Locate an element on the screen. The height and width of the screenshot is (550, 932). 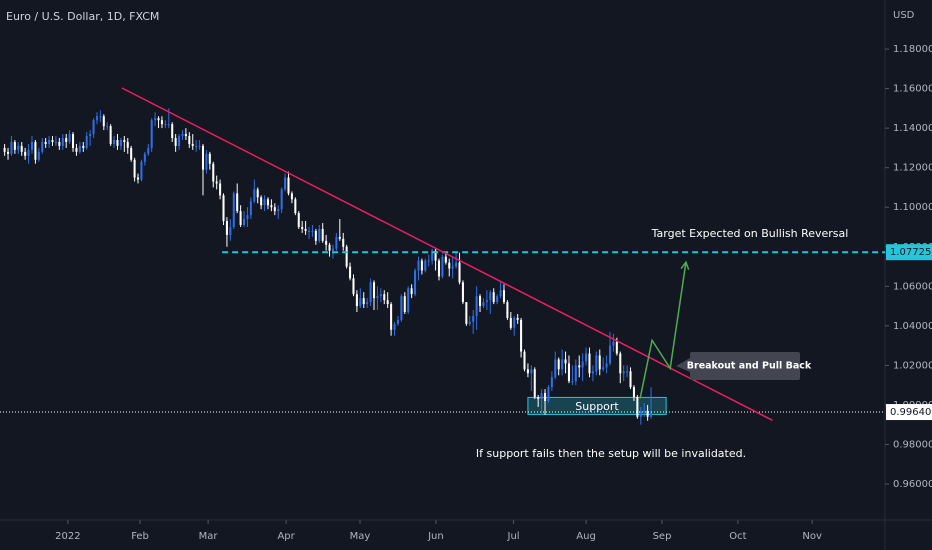
x-tick-label: 2022 is located at coordinates (67, 536).